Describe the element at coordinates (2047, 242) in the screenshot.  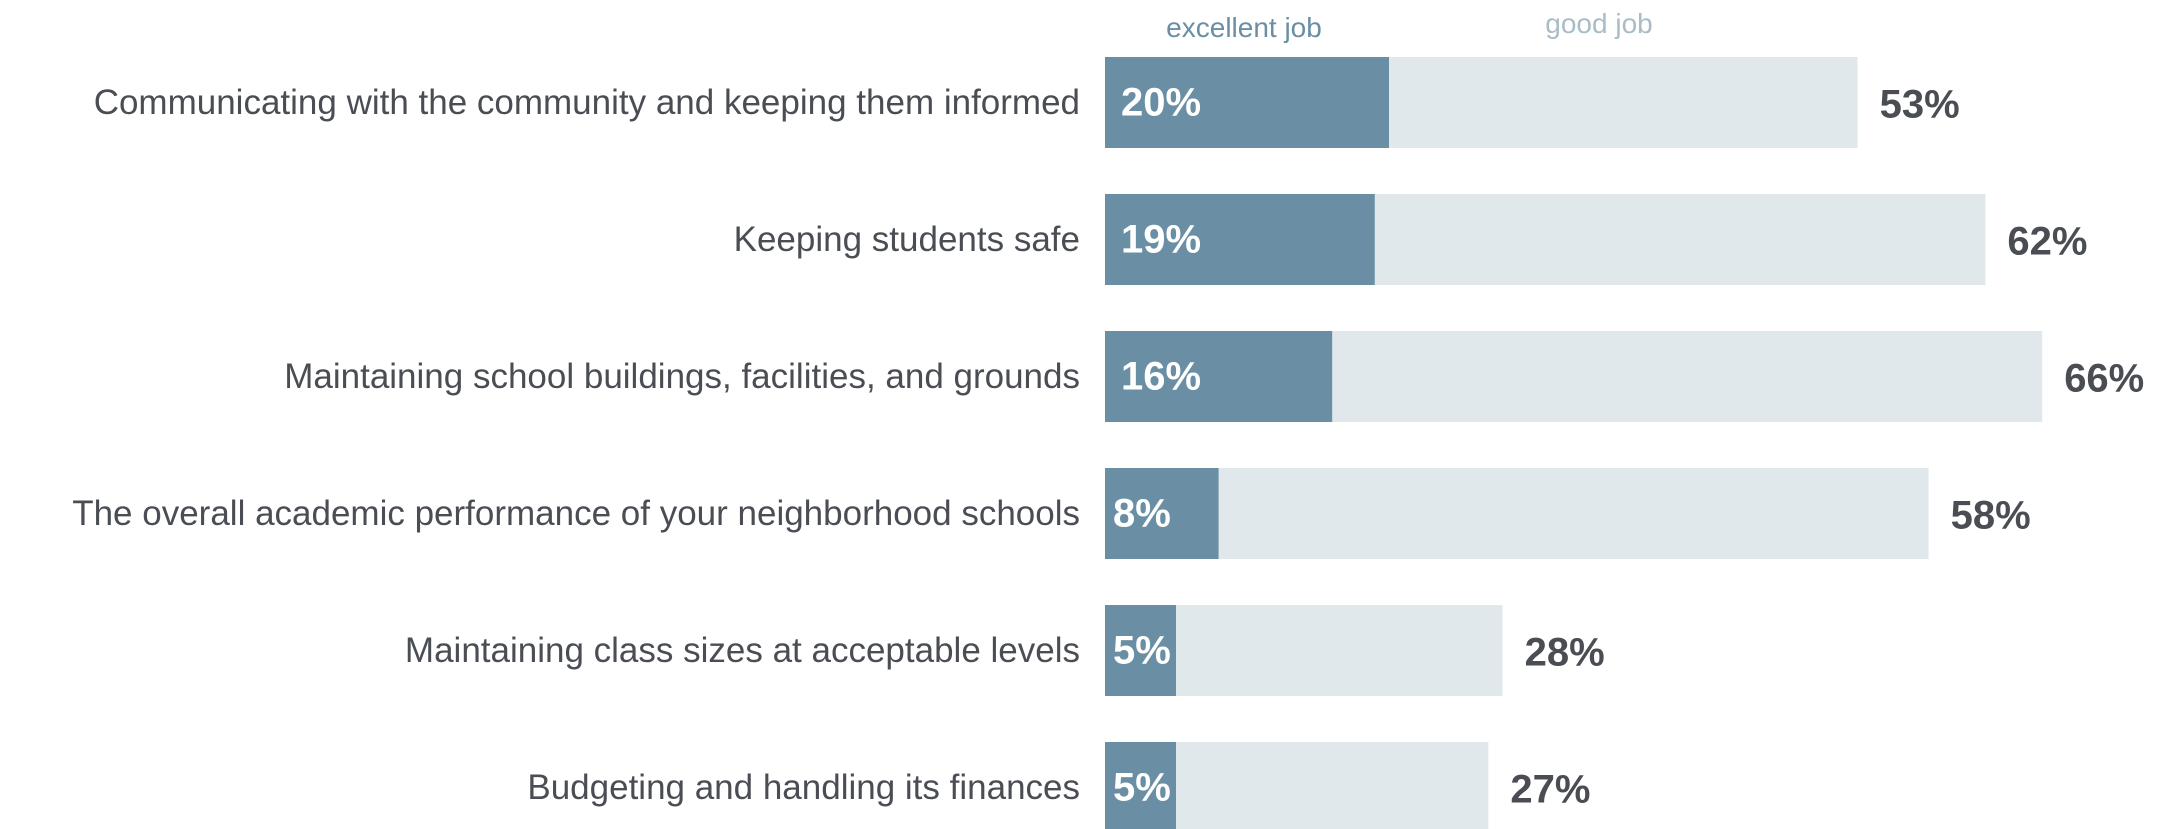
I see `total-value-label-1: 62%` at that location.